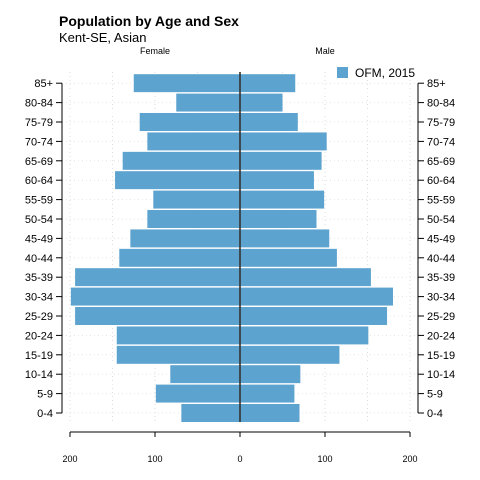 Image resolution: width=480 pixels, height=480 pixels. I want to click on x-tick-label: 0, so click(239, 459).